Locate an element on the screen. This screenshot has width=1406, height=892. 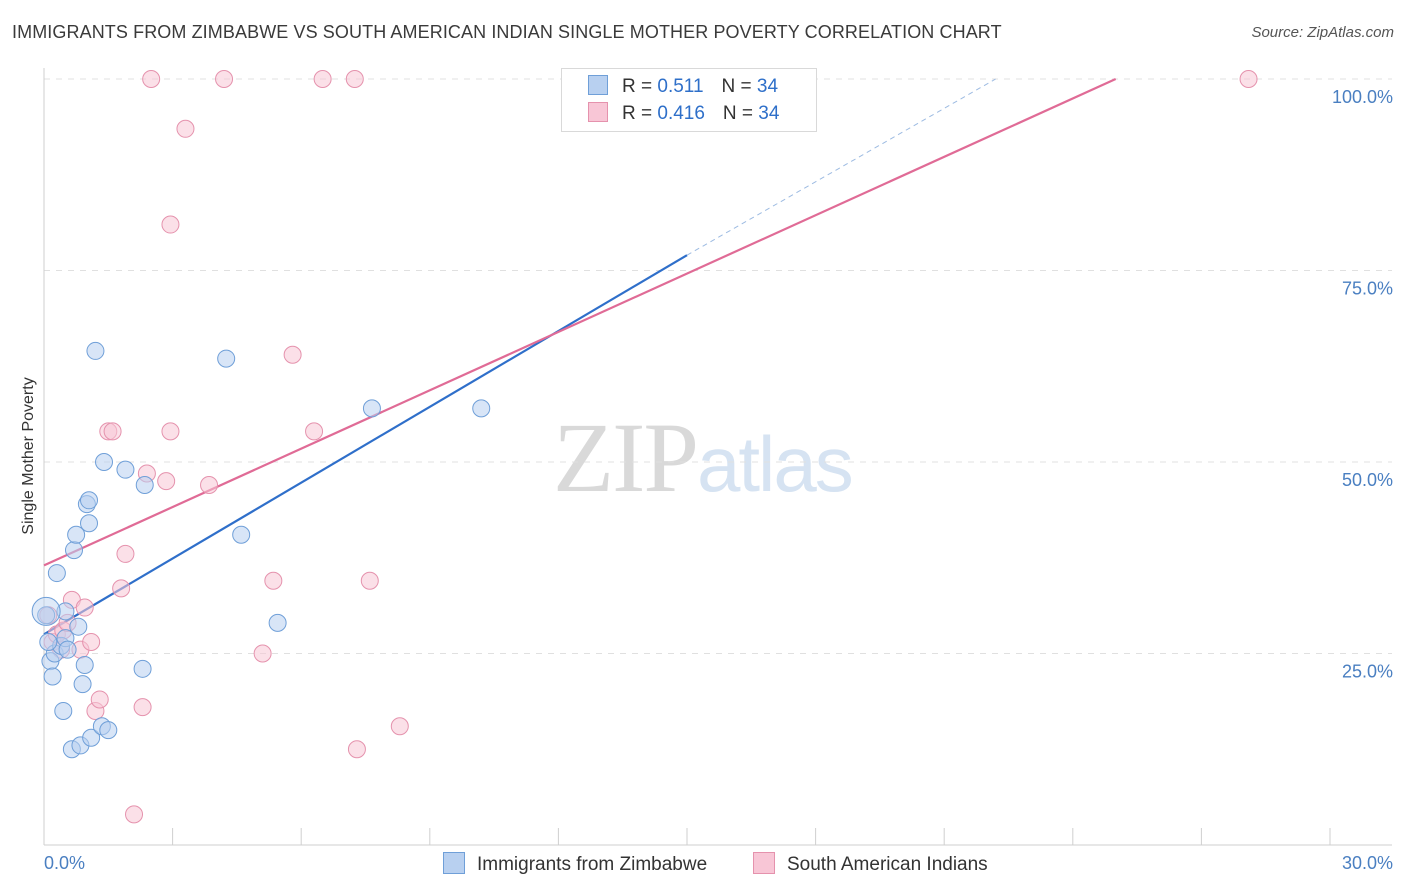
legend-row-zimbabwe: R = 0.511 N = 34 is located at coordinates (683, 87).